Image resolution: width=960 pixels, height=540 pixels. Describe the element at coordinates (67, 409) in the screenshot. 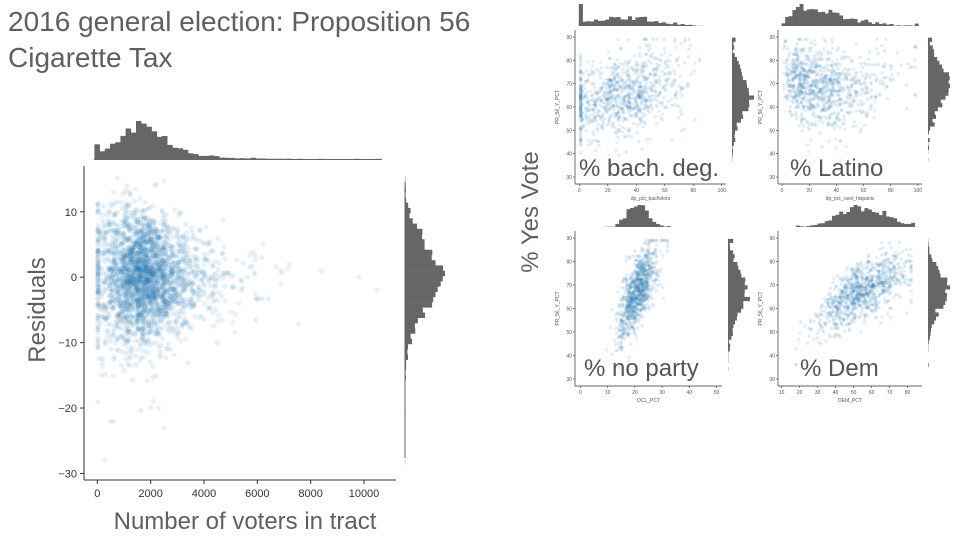

I see `y-tick-label: −20` at that location.